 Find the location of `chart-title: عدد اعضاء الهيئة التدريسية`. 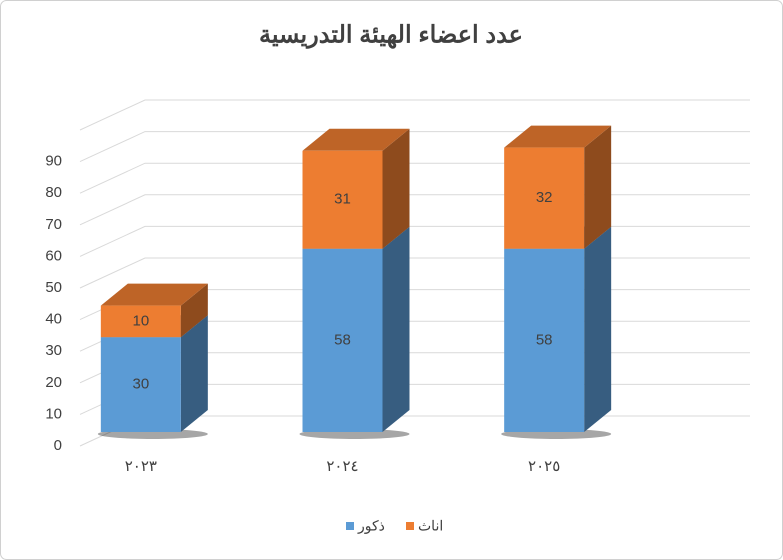

chart-title: عدد اعضاء الهيئة التدريسية is located at coordinates (391, 35).